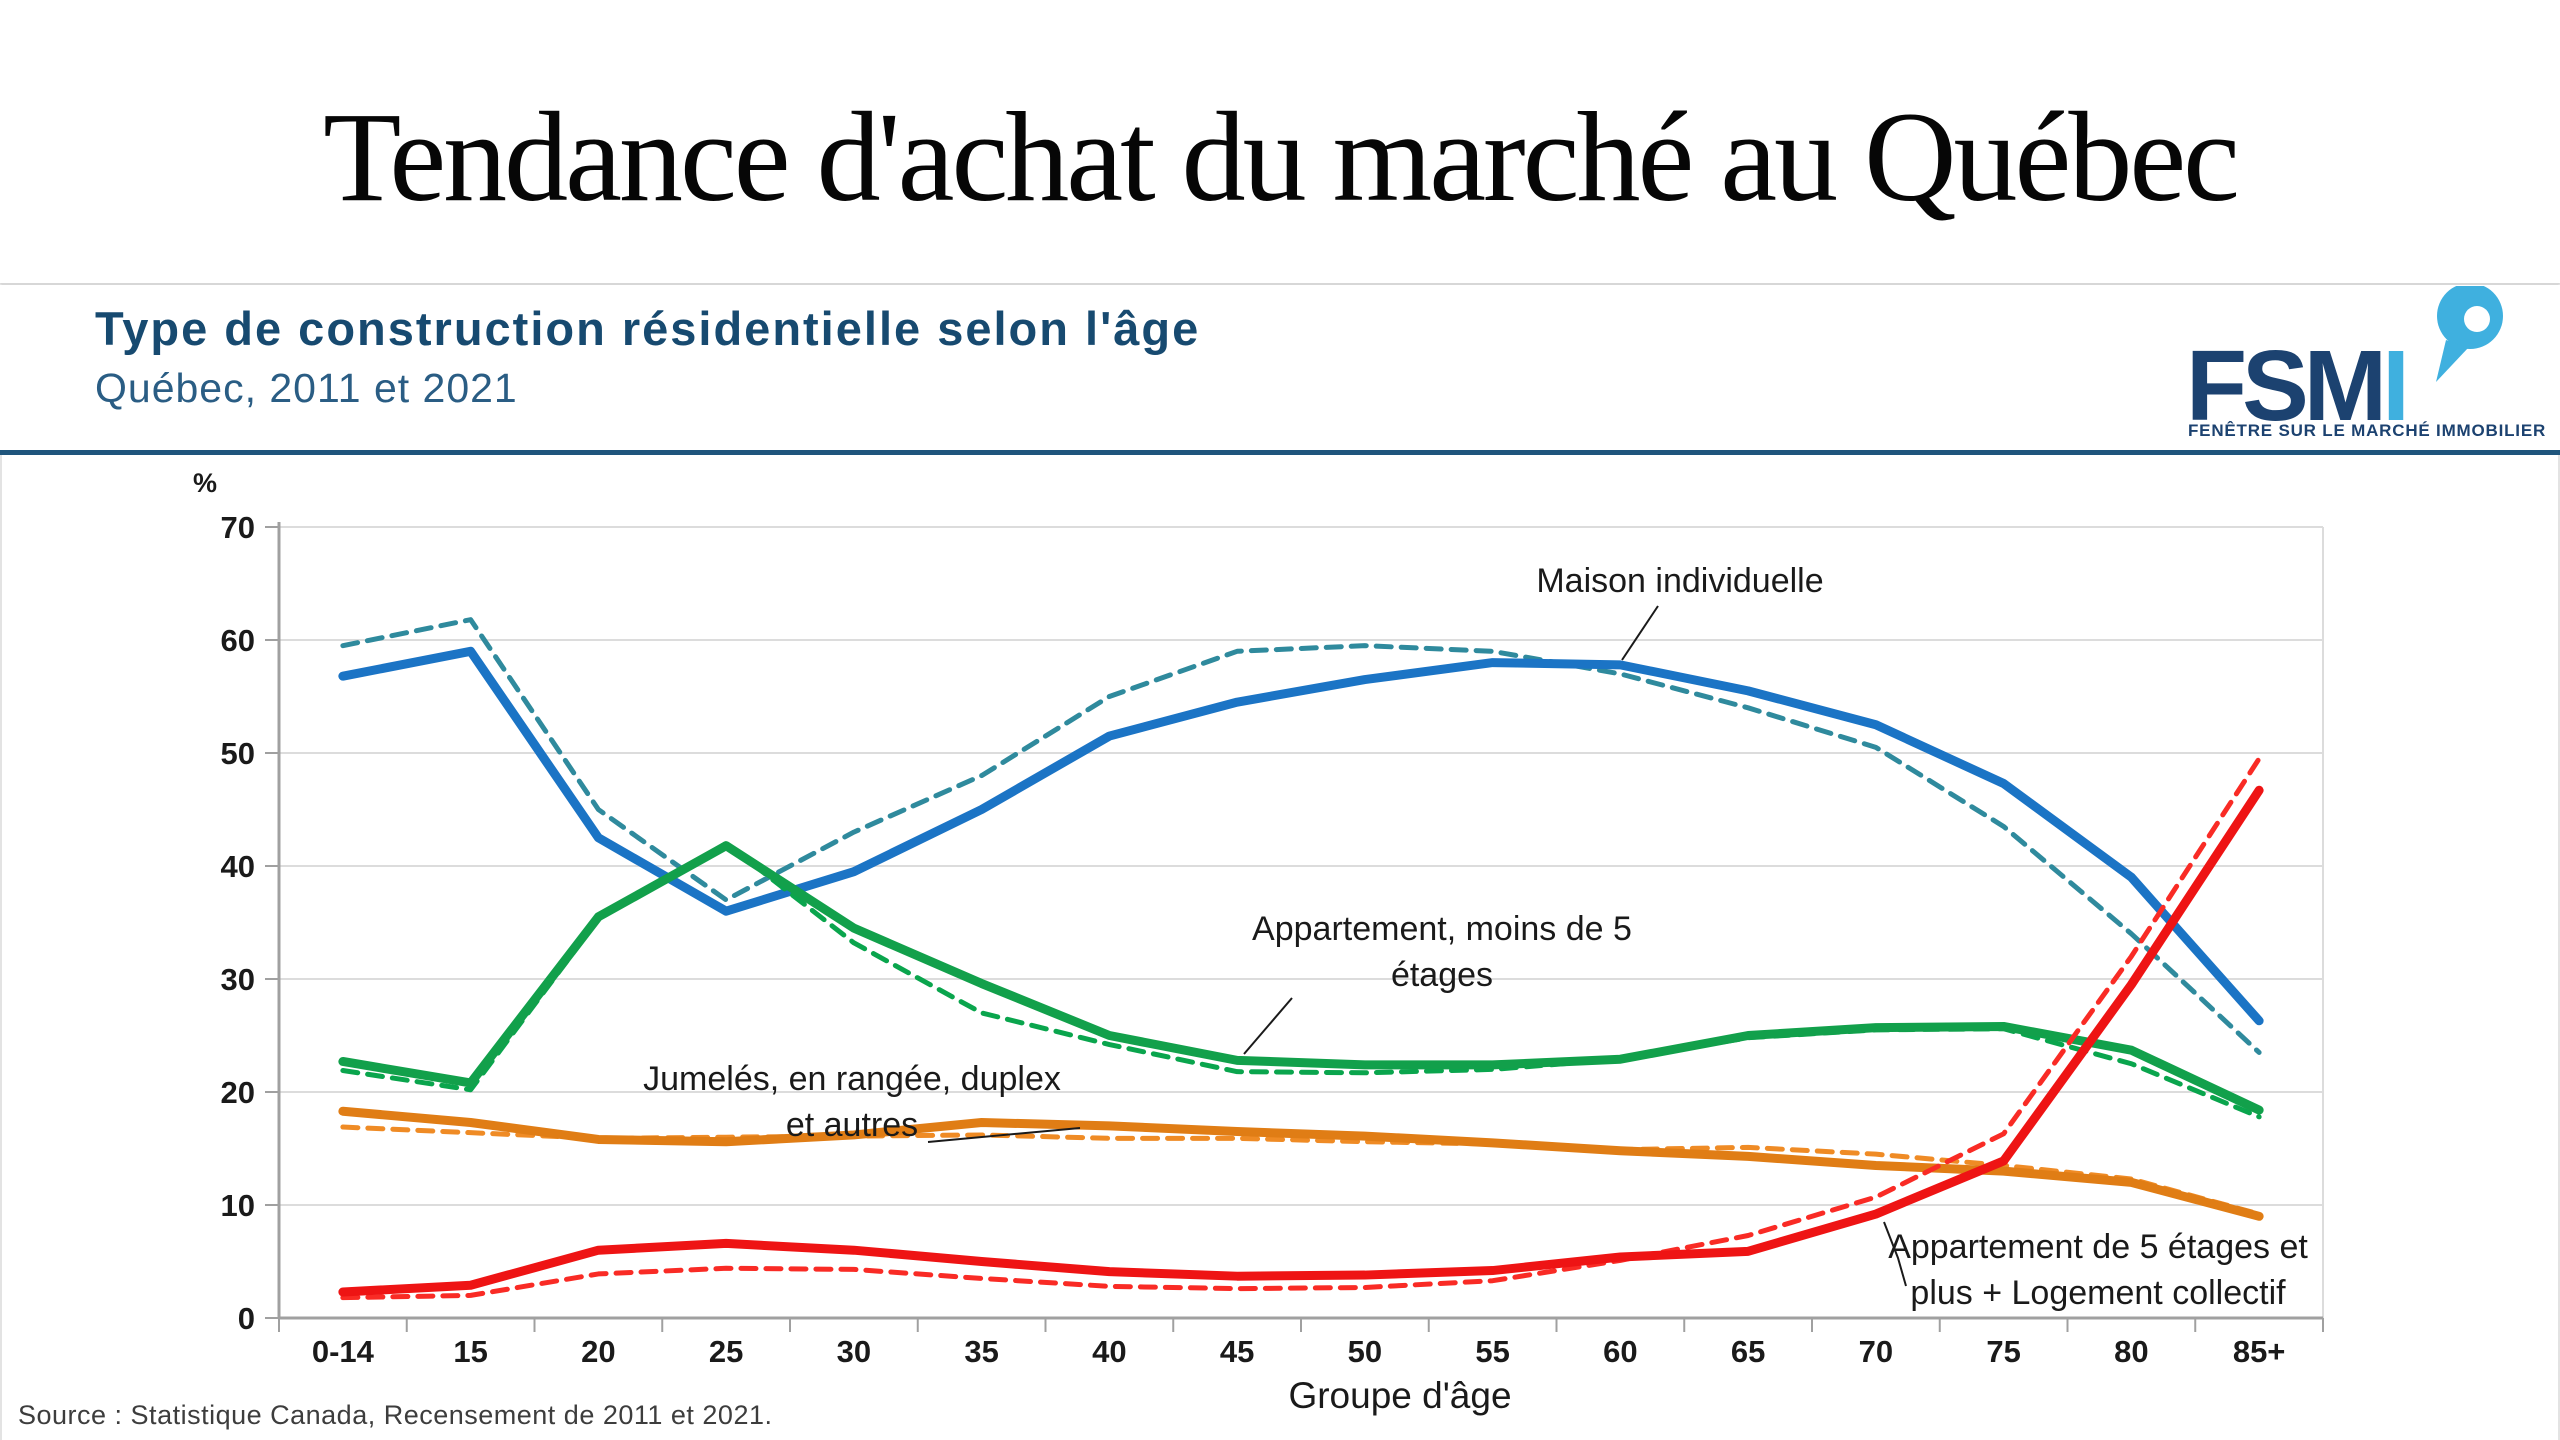 This screenshot has width=2560, height=1440. I want to click on x-axis-title: Groupe d'âge, so click(1399, 1395).